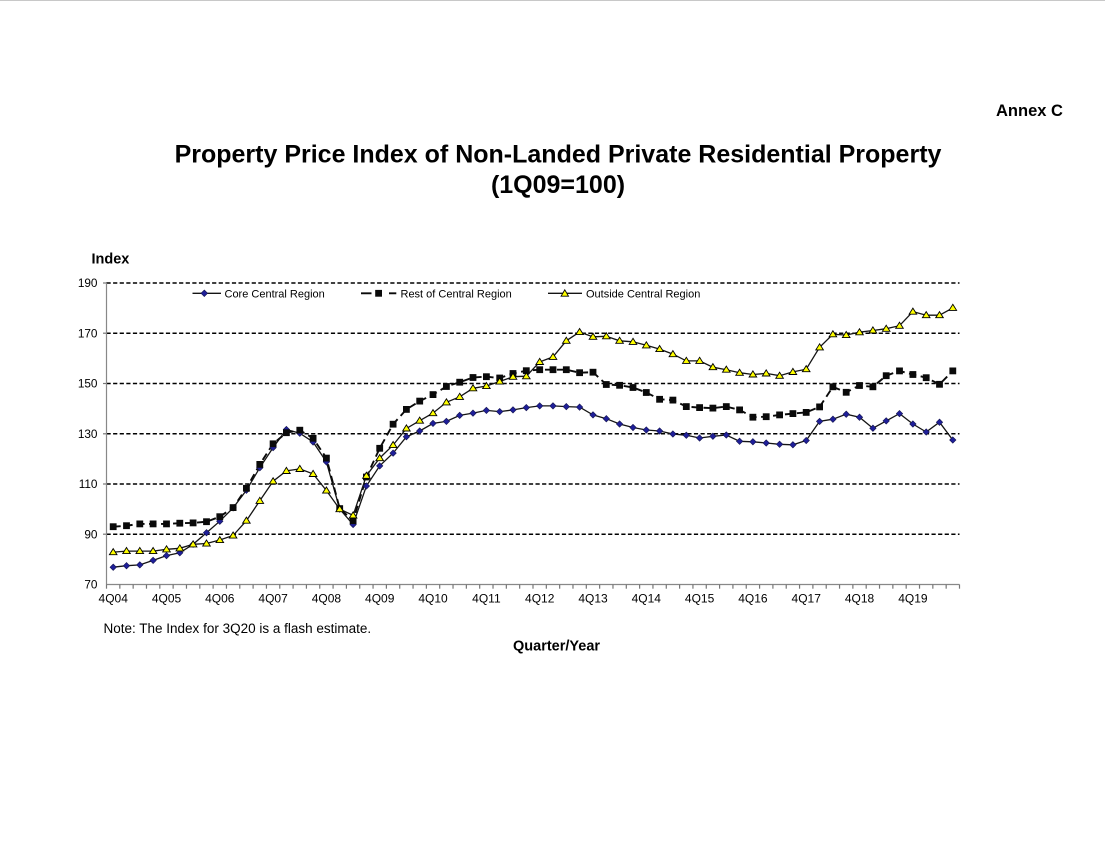 This screenshot has width=1105, height=855. Describe the element at coordinates (88, 333) in the screenshot. I see `svg-text: 170` at that location.